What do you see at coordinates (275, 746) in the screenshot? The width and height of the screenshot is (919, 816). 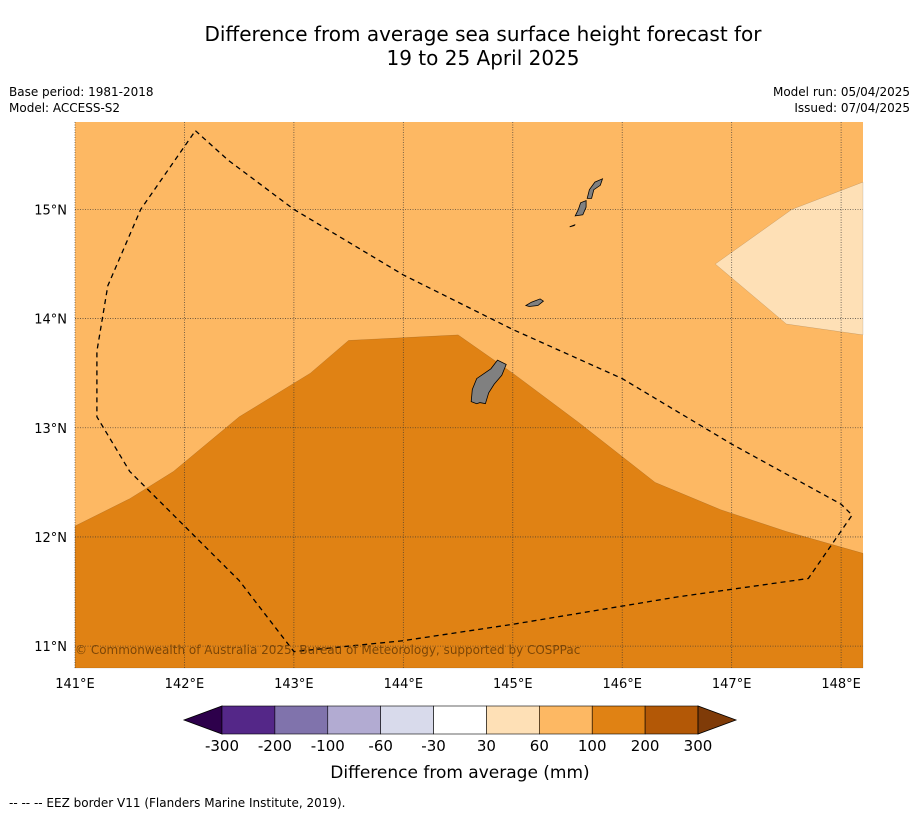 I see `colorbar-tick-label-1: -200` at bounding box center [275, 746].